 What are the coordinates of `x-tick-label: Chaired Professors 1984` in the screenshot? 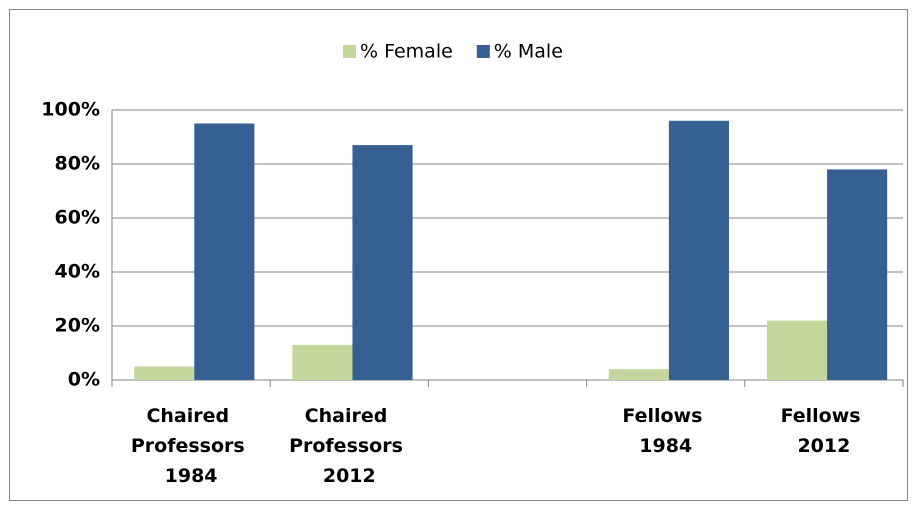 It's located at (191, 446).